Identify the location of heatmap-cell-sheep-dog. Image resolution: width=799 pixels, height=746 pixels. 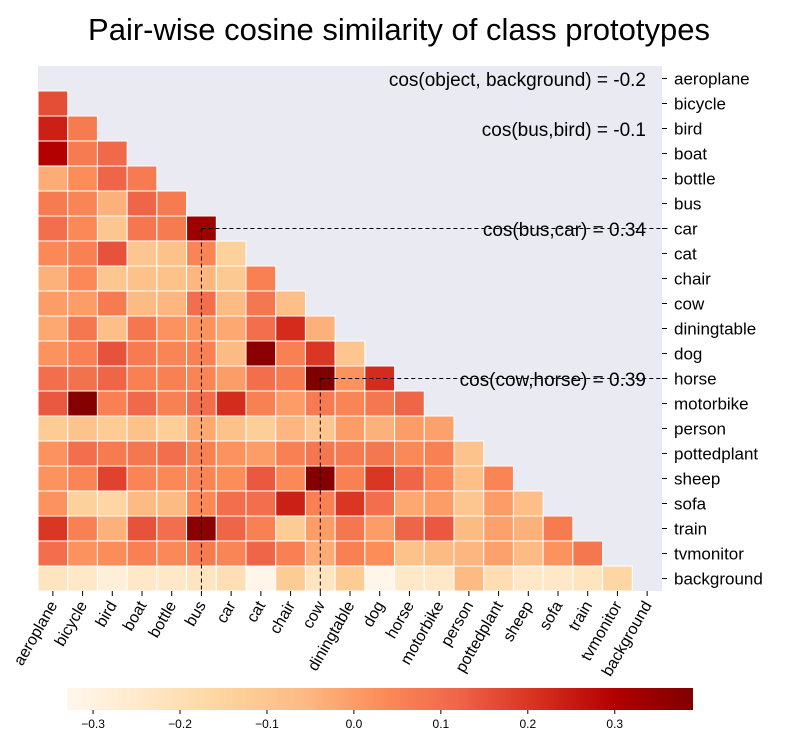
(380, 478).